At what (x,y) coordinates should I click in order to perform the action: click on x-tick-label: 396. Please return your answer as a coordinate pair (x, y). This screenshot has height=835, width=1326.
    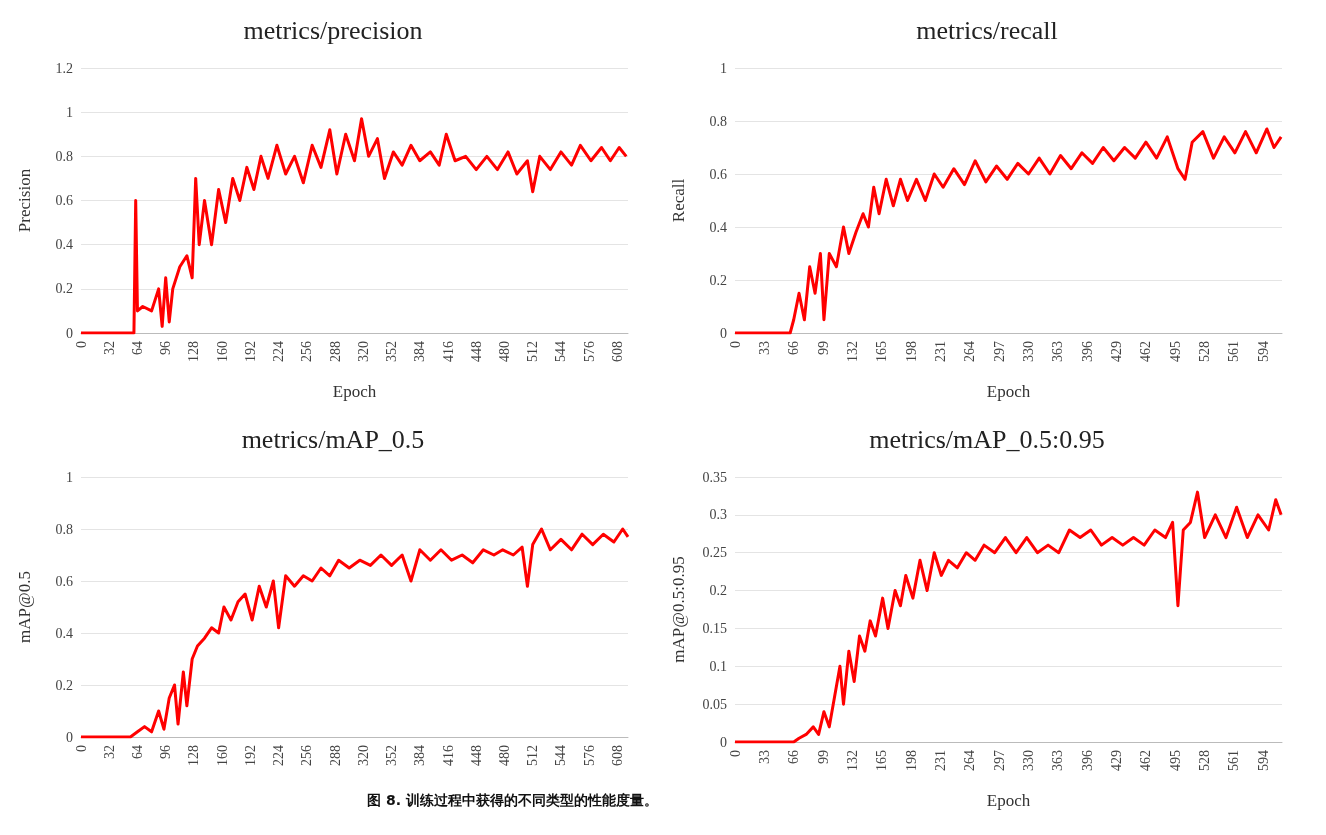
    Looking at the image, I should click on (1087, 351).